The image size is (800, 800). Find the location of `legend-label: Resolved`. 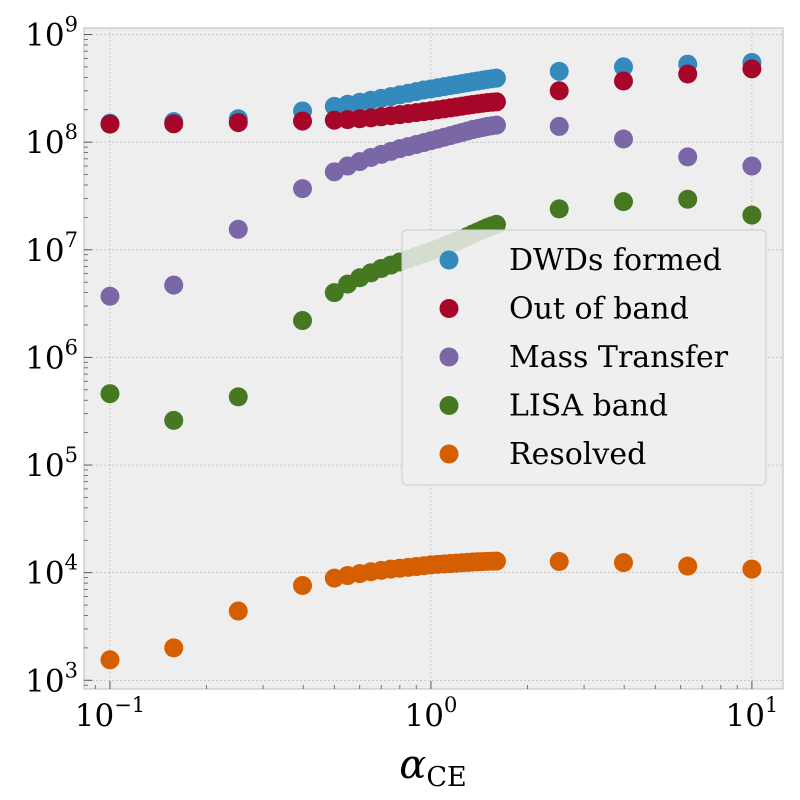

legend-label: Resolved is located at coordinates (577, 454).